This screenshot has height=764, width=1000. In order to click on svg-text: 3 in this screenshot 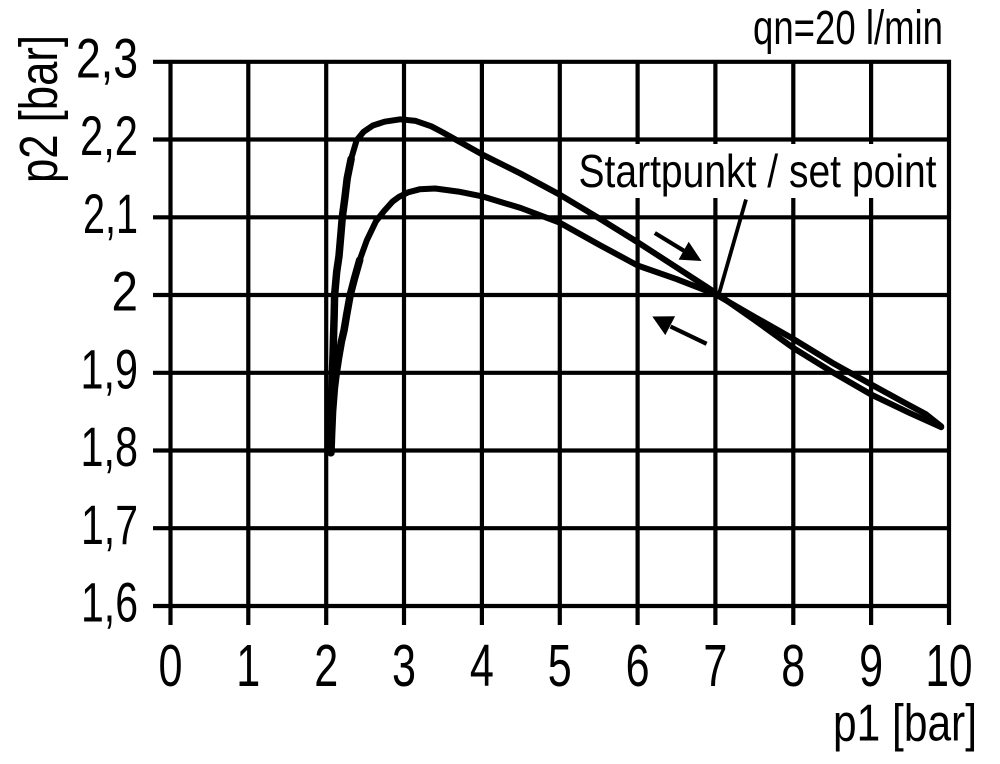, I will do `click(404, 666)`.